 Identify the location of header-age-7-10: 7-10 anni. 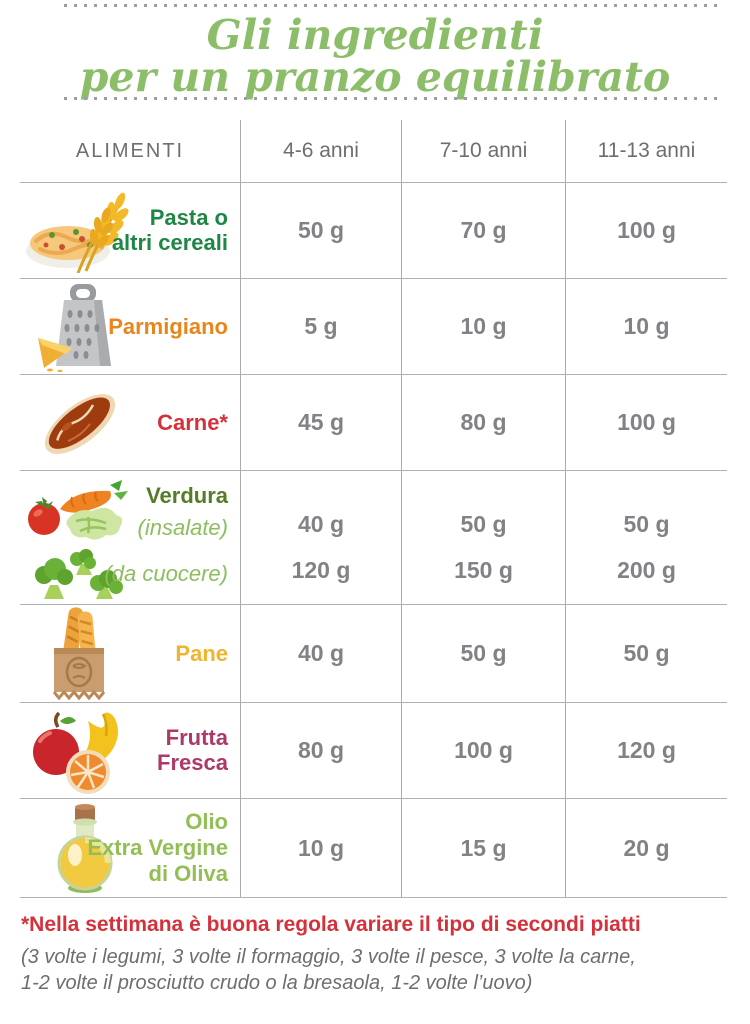
(483, 151).